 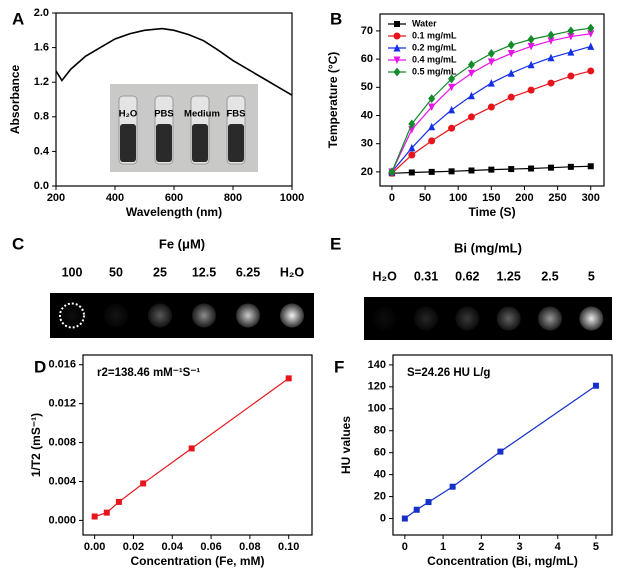 What do you see at coordinates (383, 518) in the screenshot?
I see `y-tick-label: 0` at bounding box center [383, 518].